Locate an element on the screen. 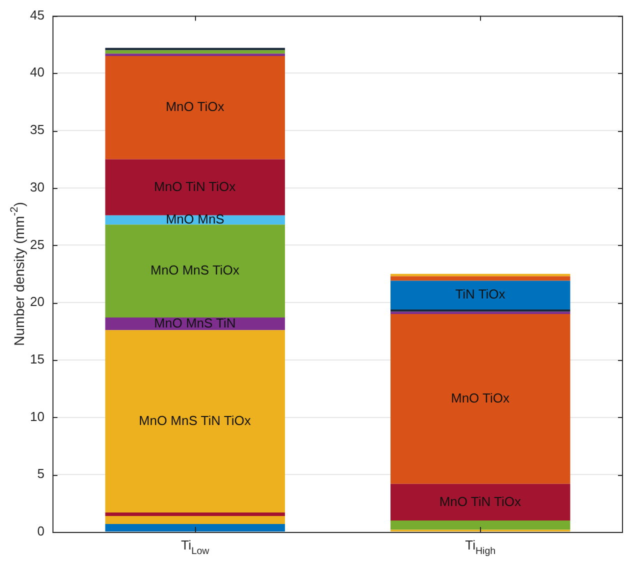  text: MnO TiN TiOx is located at coordinates (195, 186).